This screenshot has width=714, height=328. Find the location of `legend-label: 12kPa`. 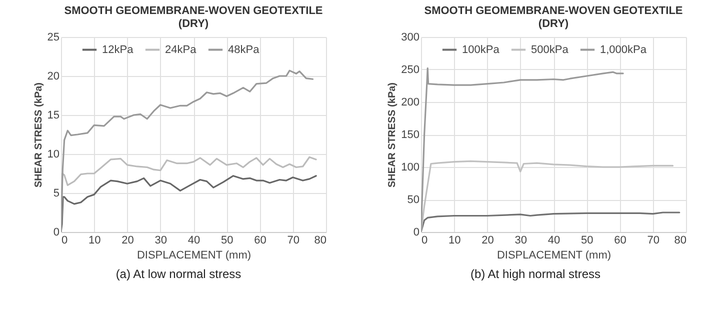

legend-label: 12kPa is located at coordinates (118, 50).